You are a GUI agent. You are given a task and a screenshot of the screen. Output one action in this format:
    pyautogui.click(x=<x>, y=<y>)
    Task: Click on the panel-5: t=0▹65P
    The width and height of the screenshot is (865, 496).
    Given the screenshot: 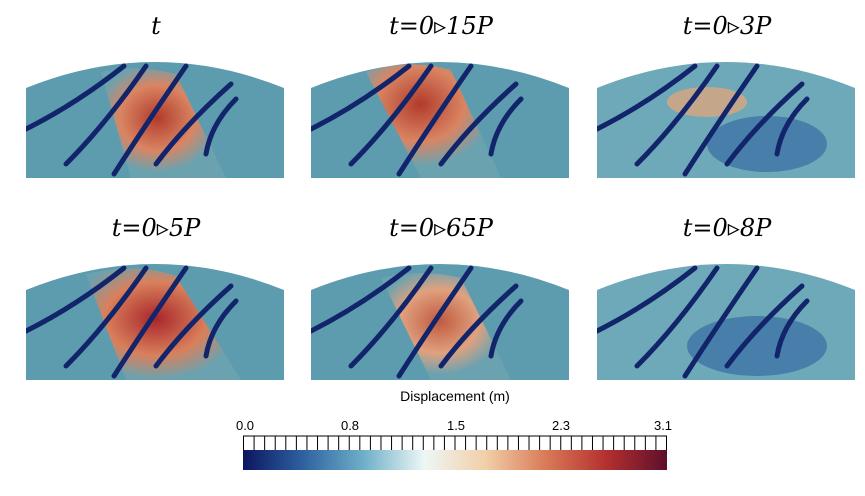 What is the action you would take?
    pyautogui.click(x=441, y=314)
    